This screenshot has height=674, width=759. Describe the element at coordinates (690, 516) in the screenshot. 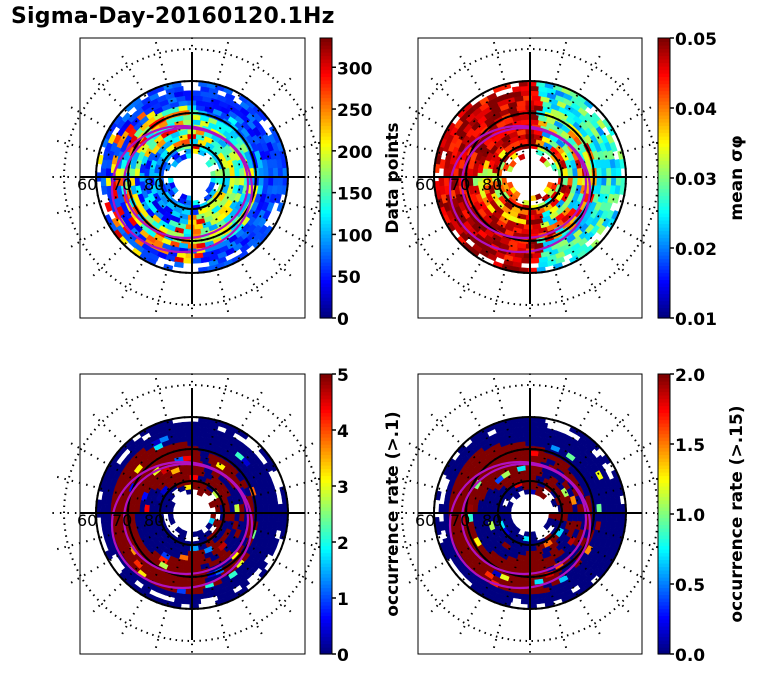

I see `colorbar-tick-label: 1.0` at that location.